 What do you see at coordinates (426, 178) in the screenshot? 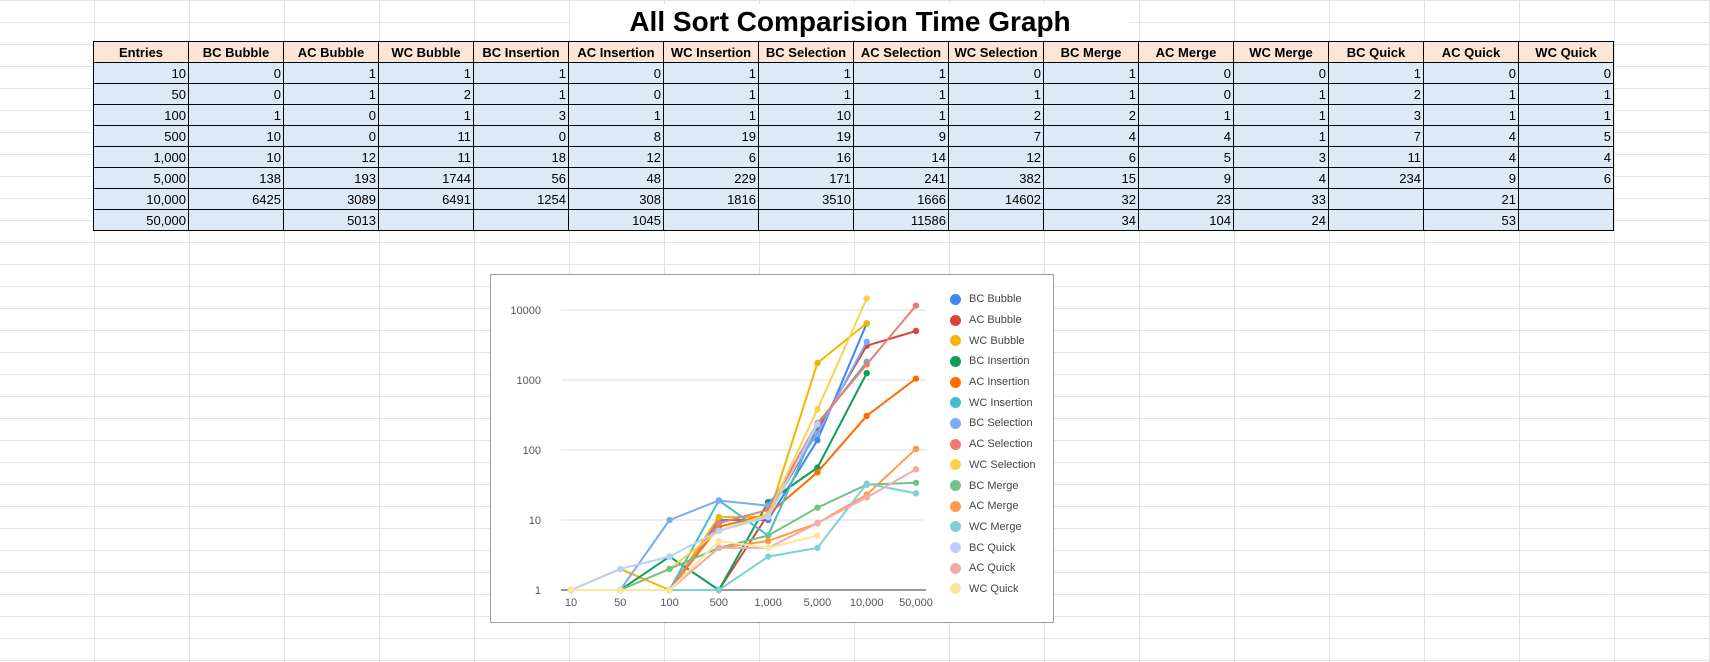
I see `table-cell: 1744` at bounding box center [426, 178].